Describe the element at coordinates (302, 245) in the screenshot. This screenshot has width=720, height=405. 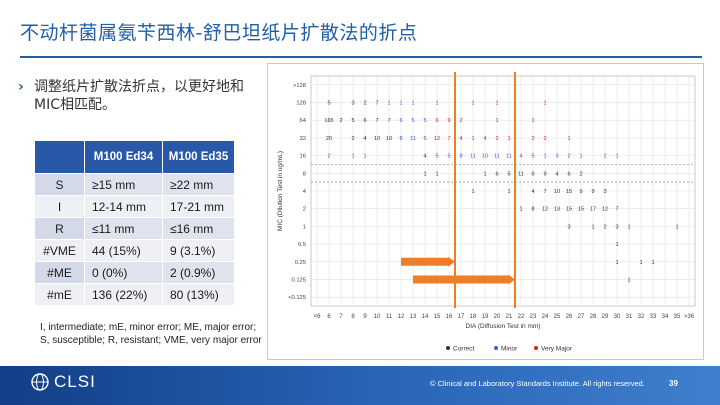
I see `y-tick-label: 0.5` at that location.